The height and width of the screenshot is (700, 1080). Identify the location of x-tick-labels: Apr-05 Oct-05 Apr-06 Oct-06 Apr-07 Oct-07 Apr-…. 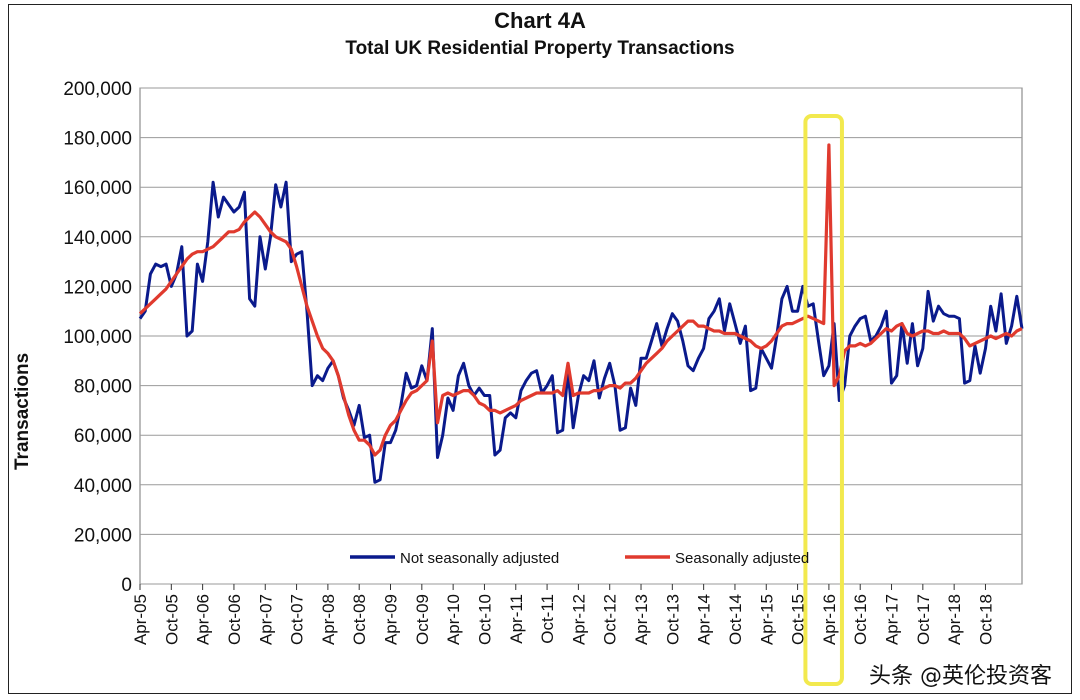
(563, 614).